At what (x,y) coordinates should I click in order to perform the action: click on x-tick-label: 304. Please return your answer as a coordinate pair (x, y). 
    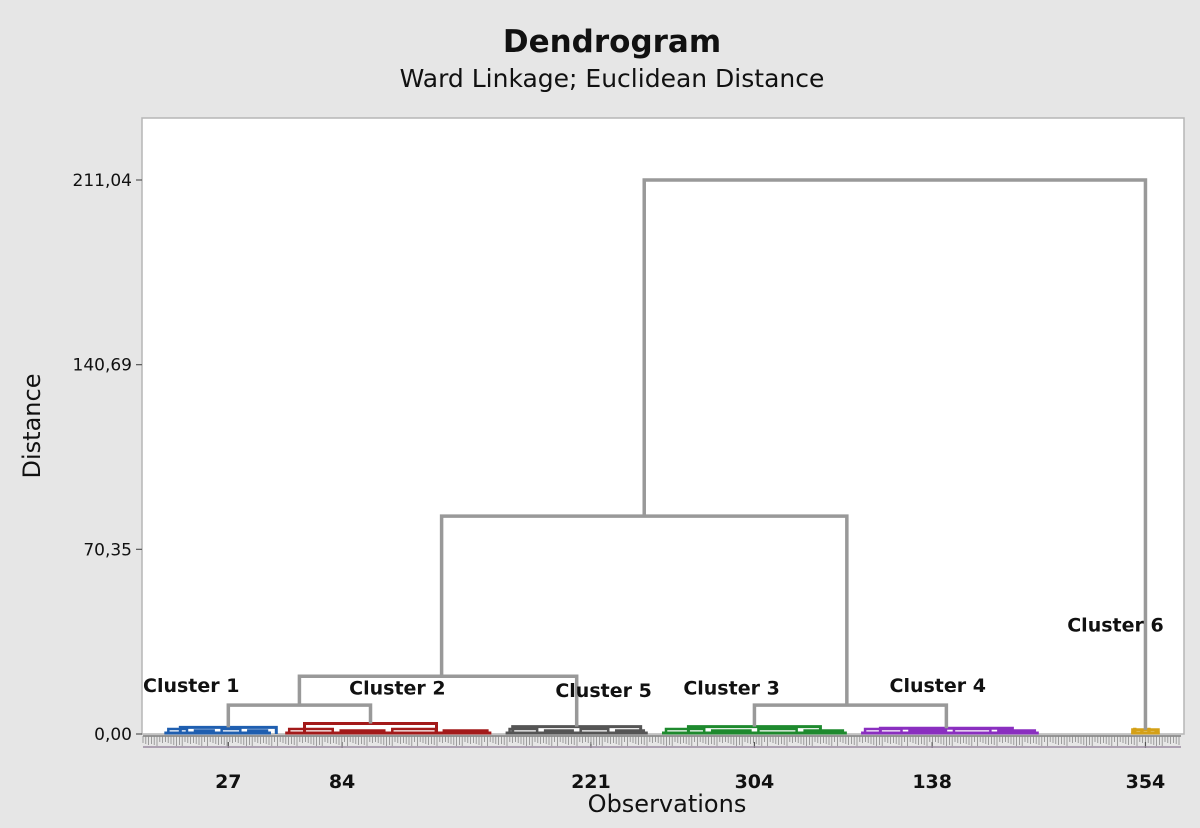
    Looking at the image, I should click on (755, 782).